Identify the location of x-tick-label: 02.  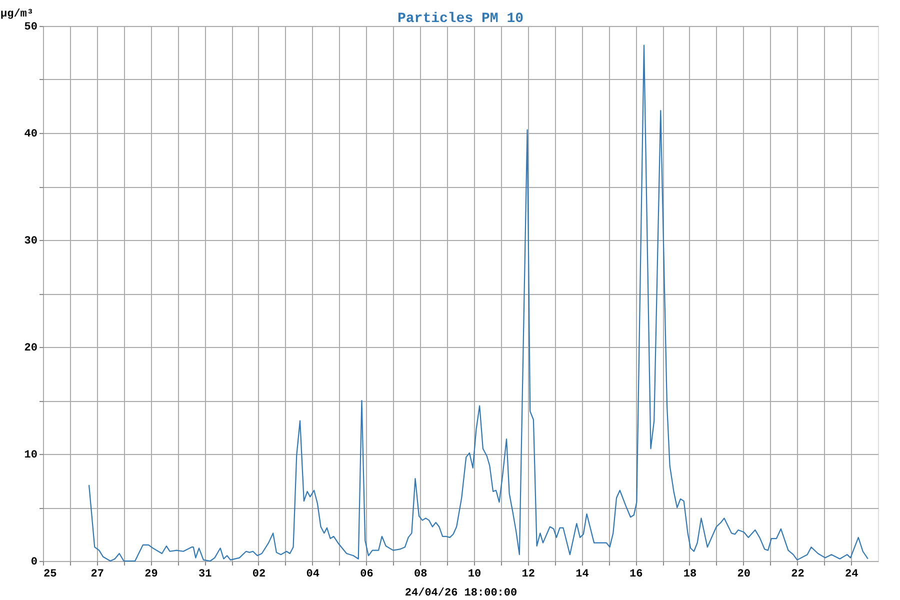
(259, 574).